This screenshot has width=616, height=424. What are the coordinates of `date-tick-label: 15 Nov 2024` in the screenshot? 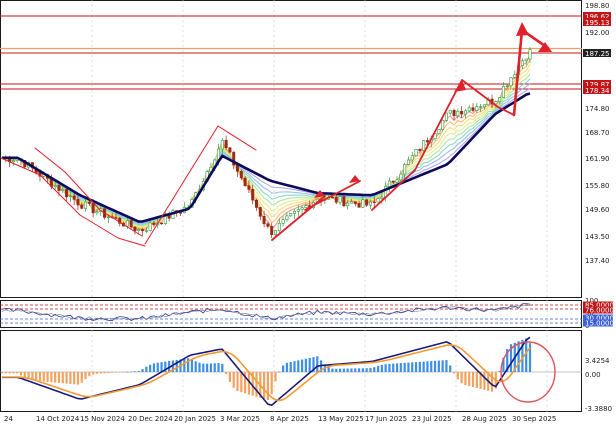 It's located at (102, 419).